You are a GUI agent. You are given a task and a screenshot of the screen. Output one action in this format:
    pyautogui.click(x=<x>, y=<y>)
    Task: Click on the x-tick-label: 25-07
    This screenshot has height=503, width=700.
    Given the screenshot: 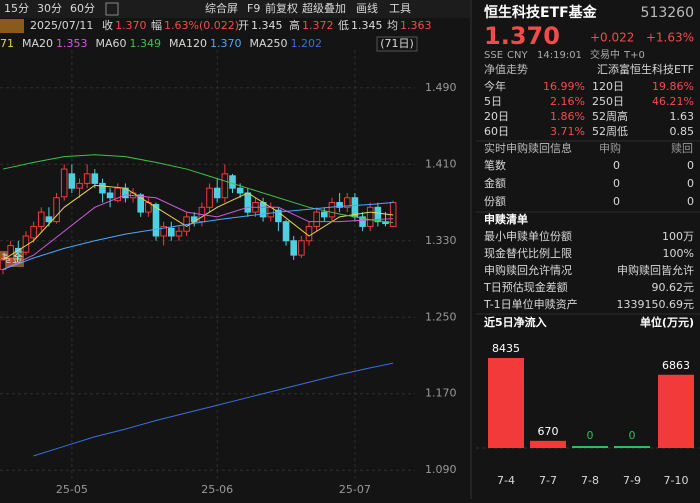 What is the action you would take?
    pyautogui.click(x=355, y=489)
    